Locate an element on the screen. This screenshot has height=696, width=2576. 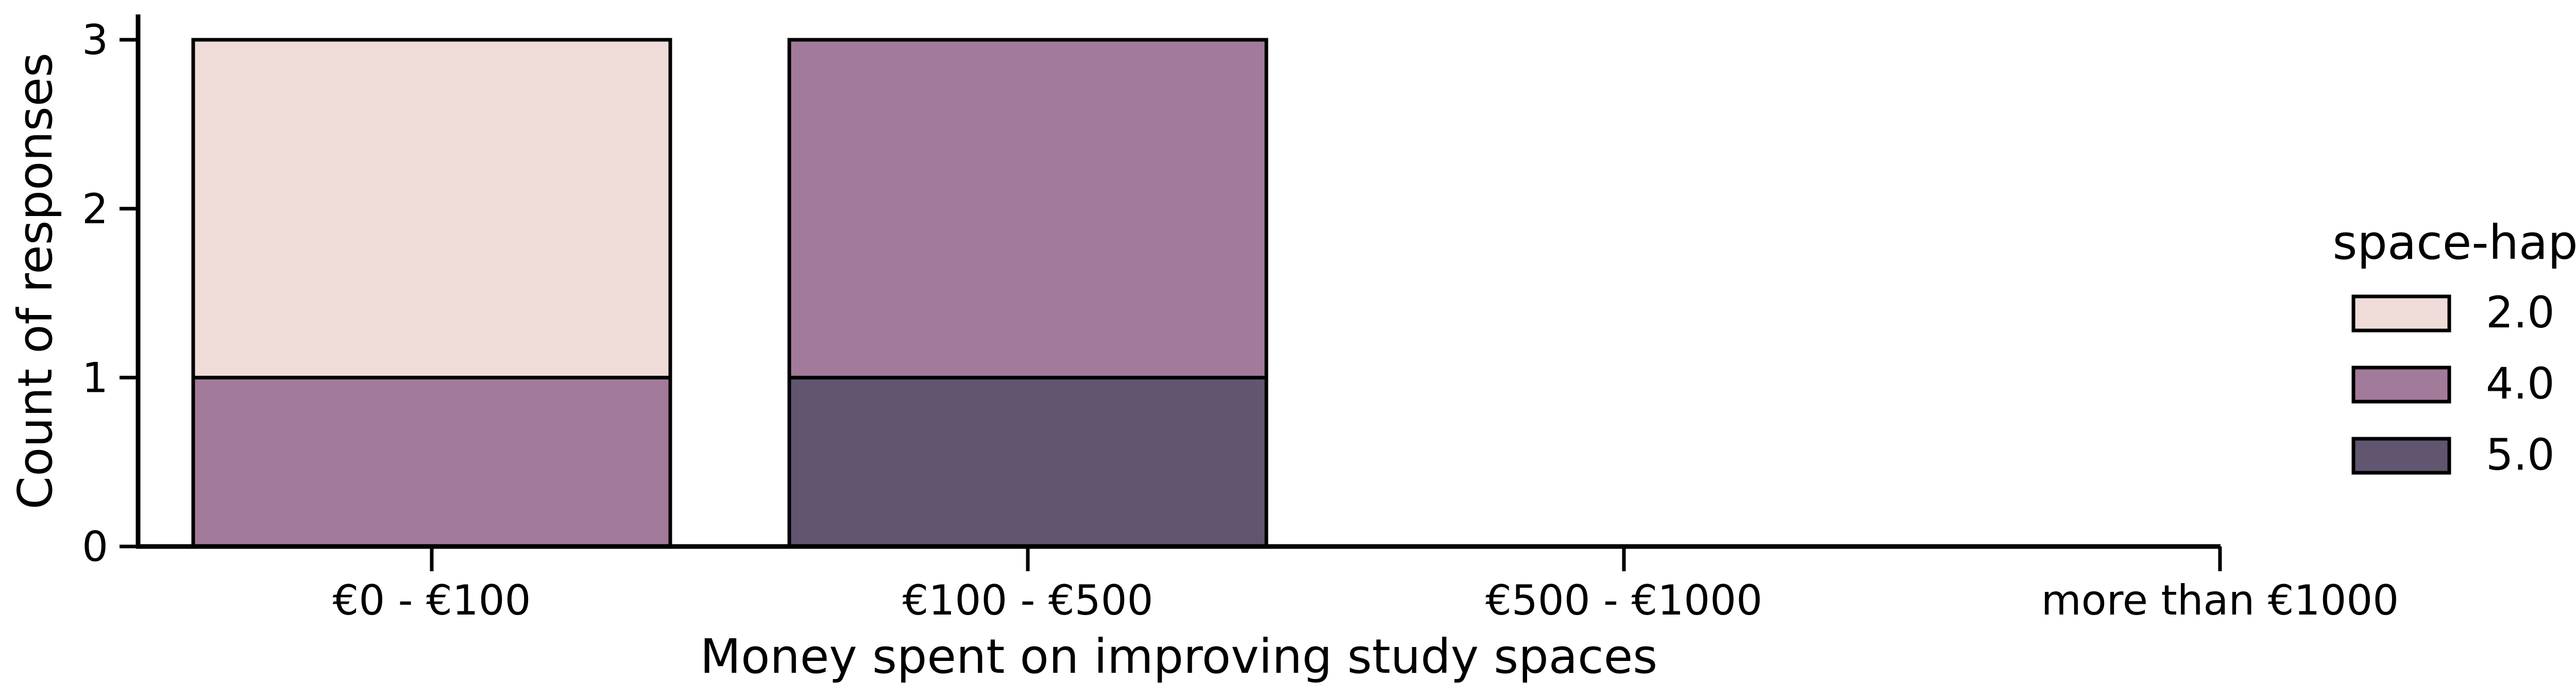
legend-label: 5.0 is located at coordinates (2520, 454).